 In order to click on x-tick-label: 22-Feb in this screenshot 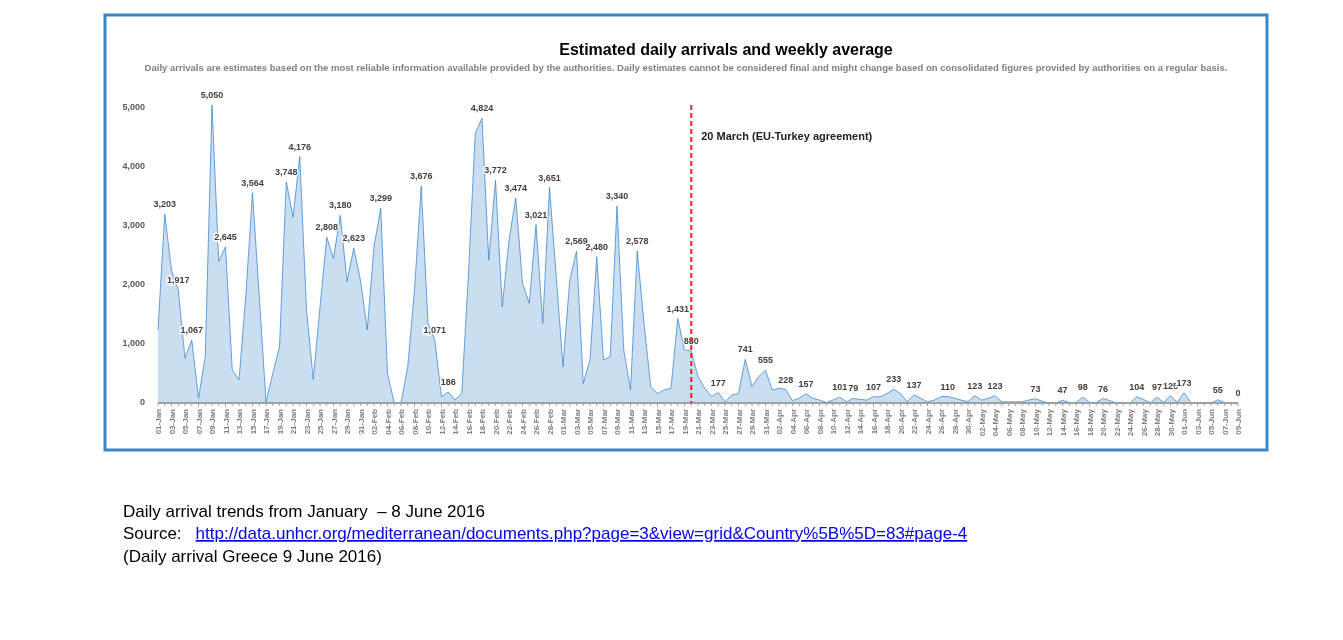, I will do `click(509, 421)`.